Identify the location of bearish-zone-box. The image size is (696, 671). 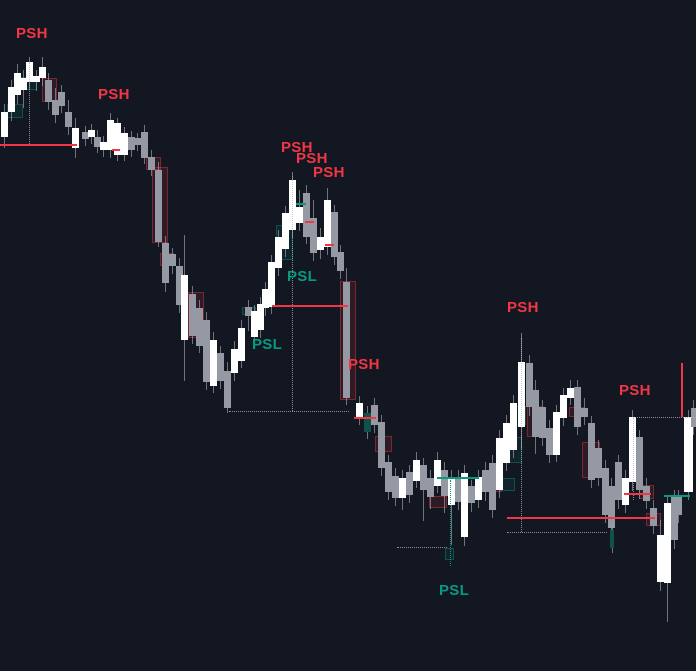
(438, 502).